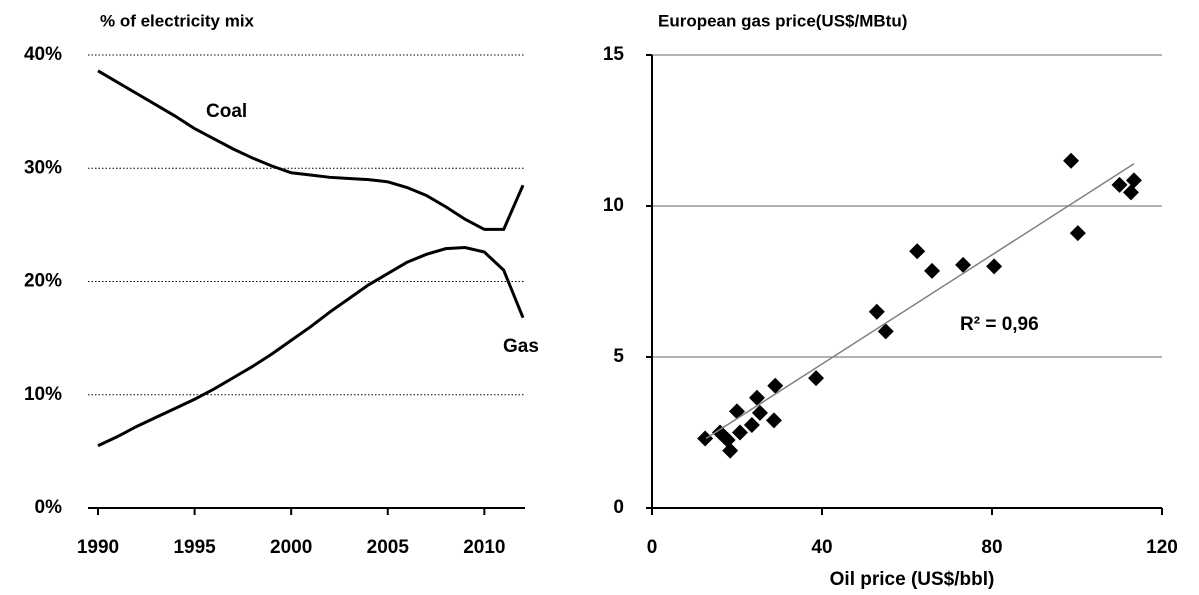  Describe the element at coordinates (618, 507) in the screenshot. I see `y-tick-label: 0` at that location.